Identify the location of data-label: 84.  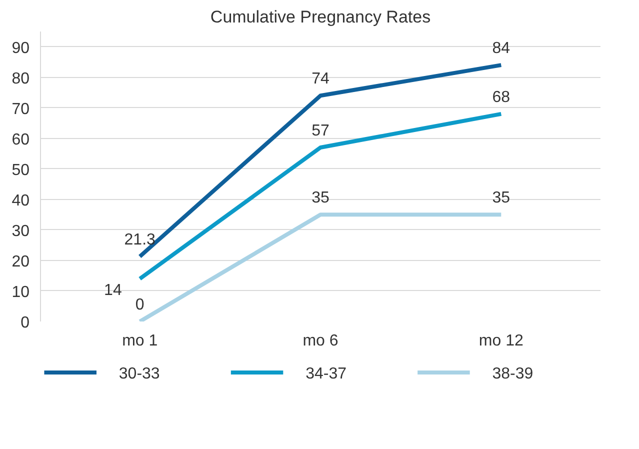
(501, 49).